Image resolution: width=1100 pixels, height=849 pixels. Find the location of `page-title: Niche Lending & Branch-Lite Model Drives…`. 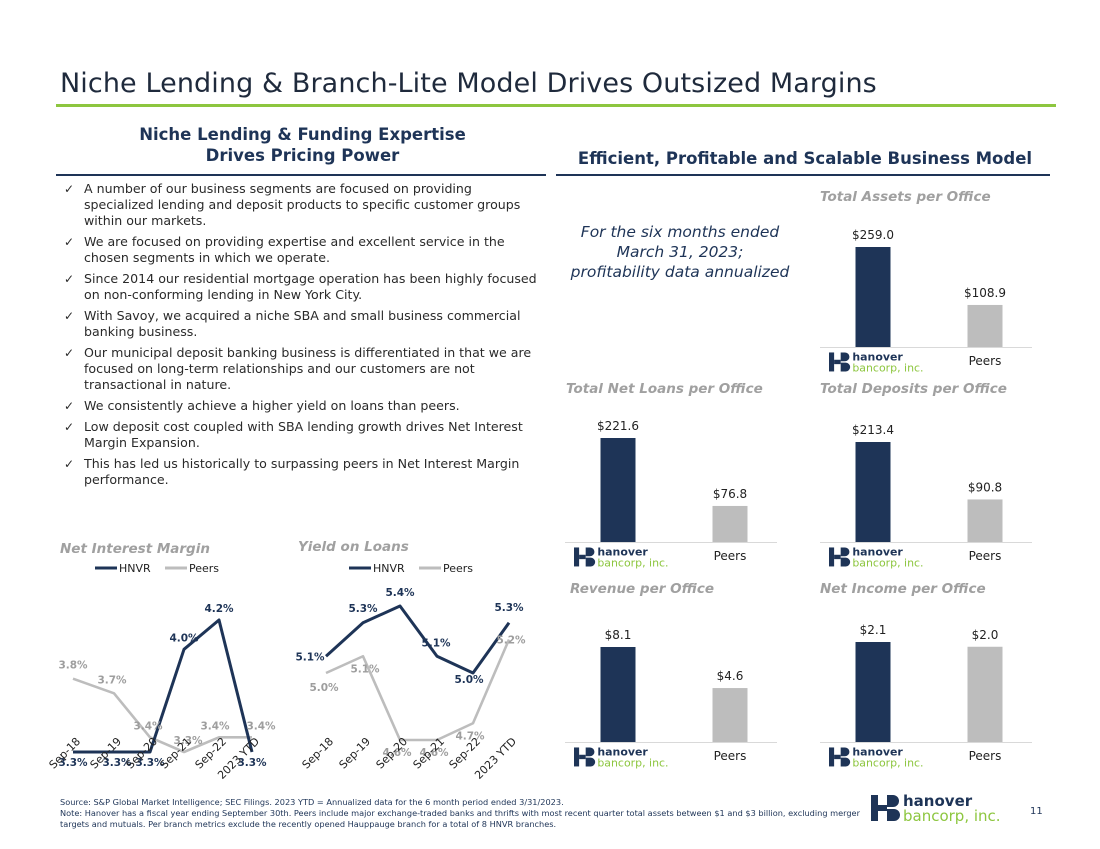

page-title: Niche Lending & Branch-Lite Model Drives… is located at coordinates (468, 83).